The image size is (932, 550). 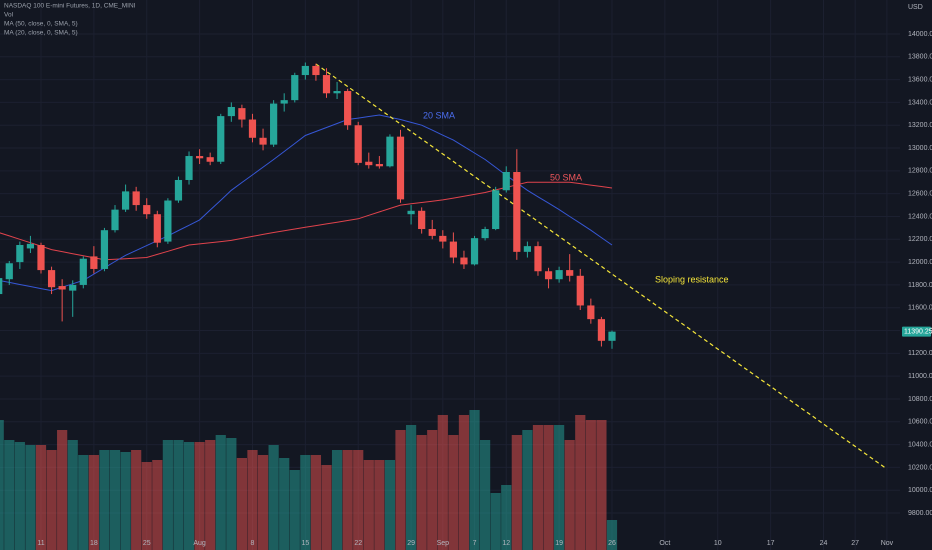 I want to click on last-price-box, so click(x=916, y=331).